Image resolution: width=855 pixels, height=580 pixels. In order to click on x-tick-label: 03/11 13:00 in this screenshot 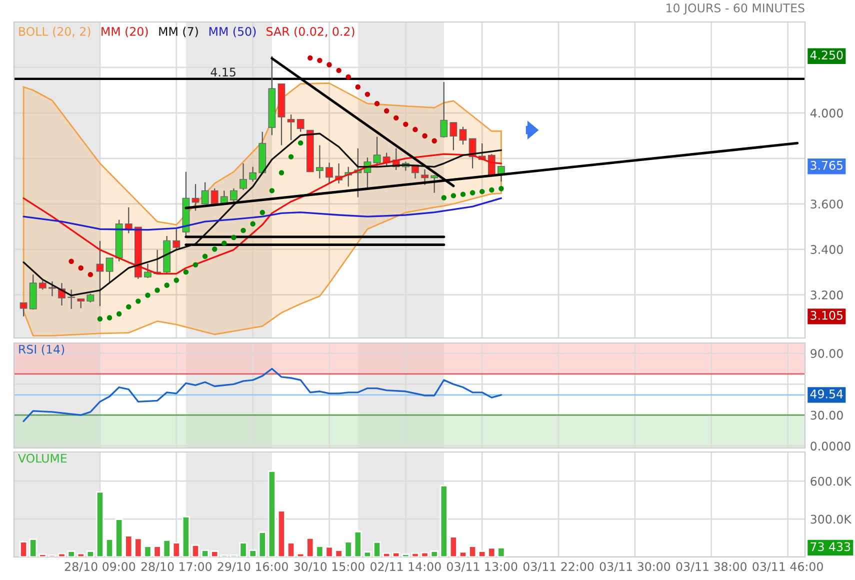, I will do `click(482, 567)`.